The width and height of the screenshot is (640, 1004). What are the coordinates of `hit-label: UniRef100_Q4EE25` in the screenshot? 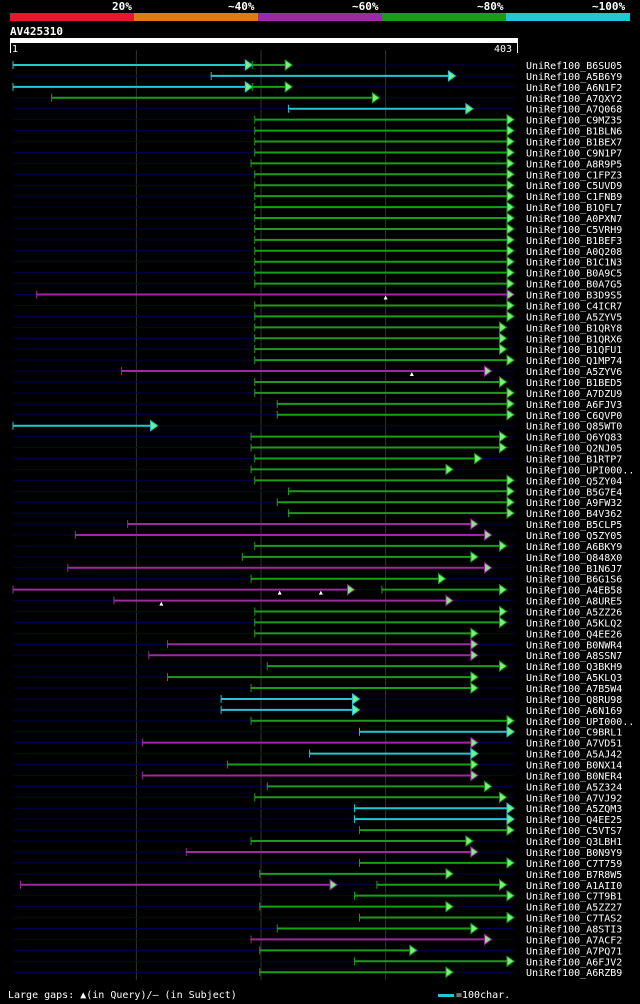 It's located at (574, 820).